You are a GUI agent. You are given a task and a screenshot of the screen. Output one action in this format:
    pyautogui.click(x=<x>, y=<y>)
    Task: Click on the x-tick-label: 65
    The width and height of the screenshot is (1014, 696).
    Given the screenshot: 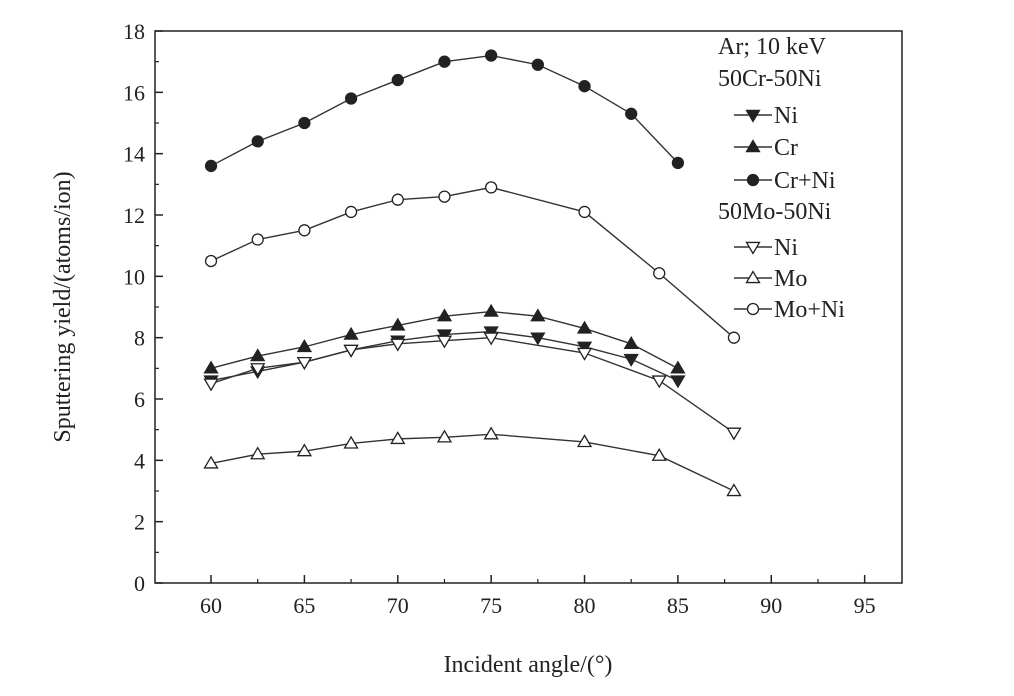 What is the action you would take?
    pyautogui.click(x=304, y=605)
    